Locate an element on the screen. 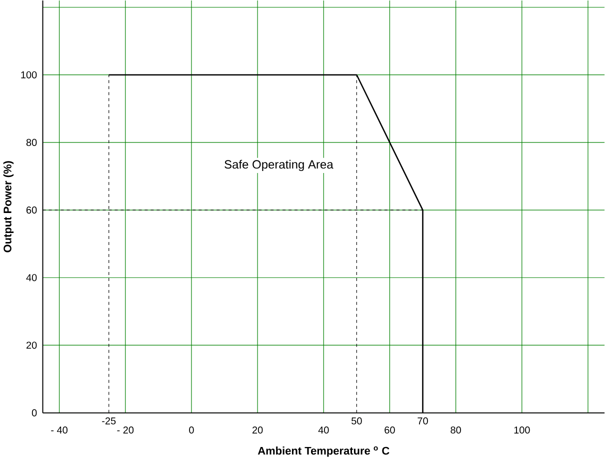 This screenshot has height=460, width=605. y-tick-label: 80 is located at coordinates (31, 142).